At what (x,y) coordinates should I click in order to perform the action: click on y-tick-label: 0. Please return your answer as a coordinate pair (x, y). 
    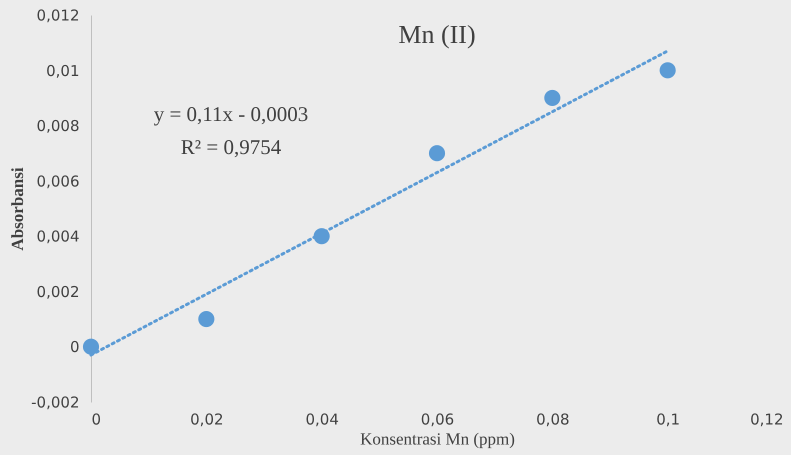
    Looking at the image, I should click on (75, 347).